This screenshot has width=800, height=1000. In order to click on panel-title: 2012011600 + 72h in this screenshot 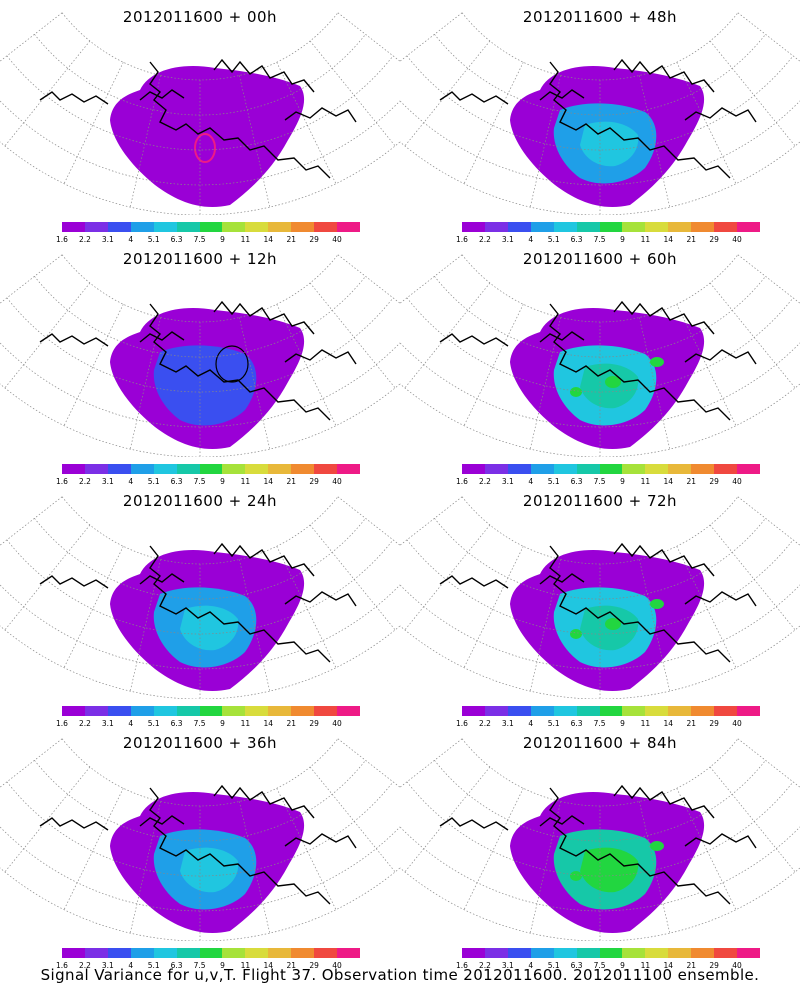, I will do `click(600, 501)`.